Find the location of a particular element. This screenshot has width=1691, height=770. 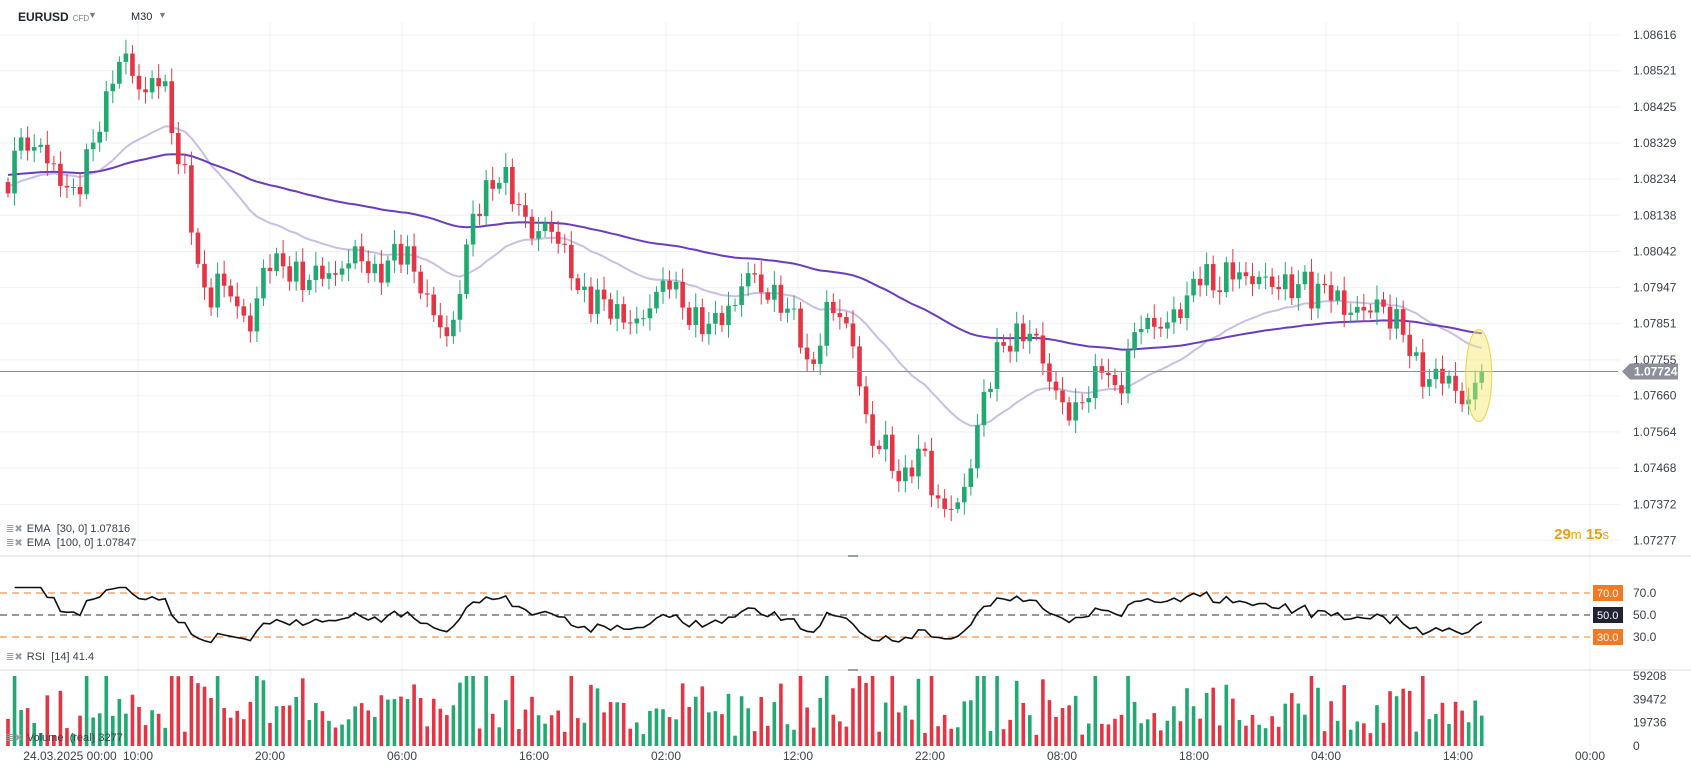

ema-30-legend: ≣✖ EMA [30, 0] 1.07816 is located at coordinates (68, 529).